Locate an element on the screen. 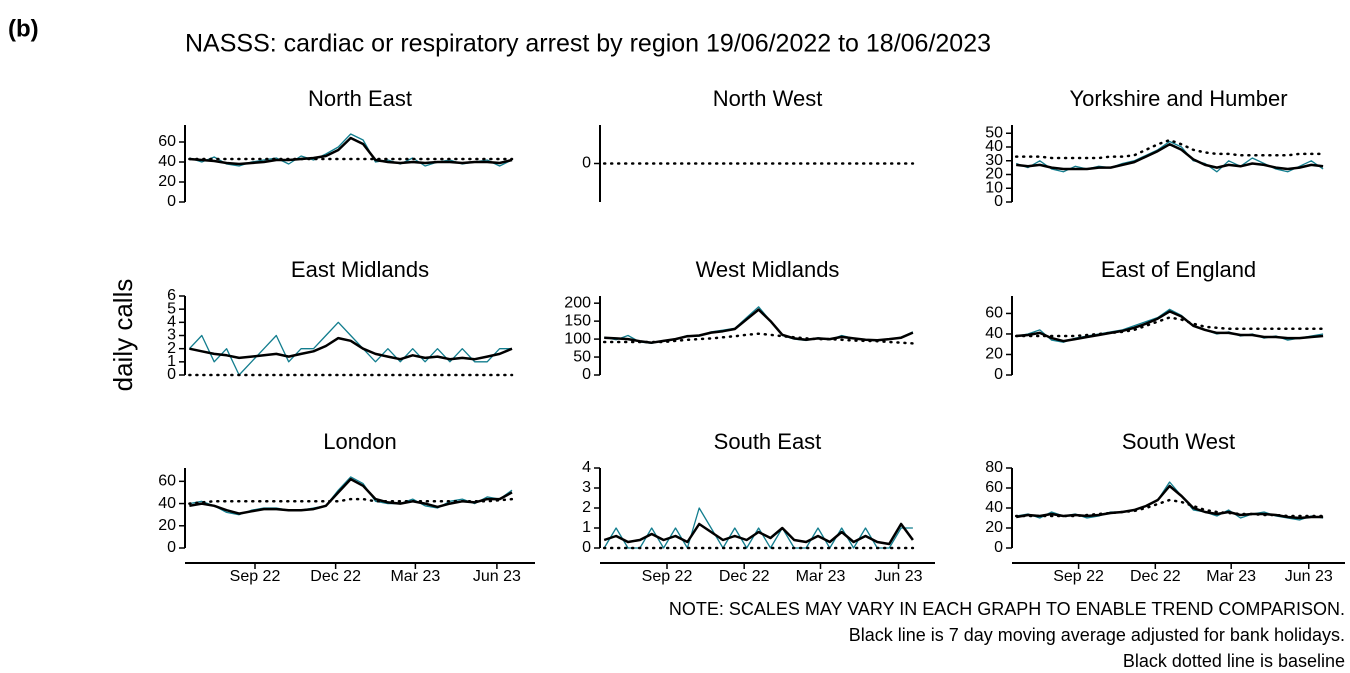 Image resolution: width=1350 pixels, height=673 pixels. panel-title: London is located at coordinates (359, 441).